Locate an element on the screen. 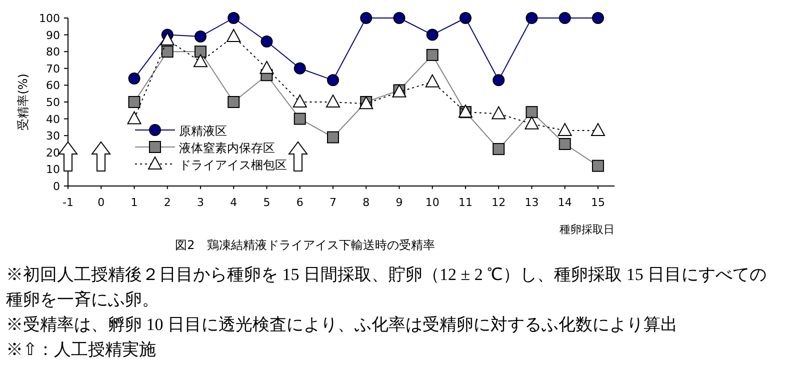 The width and height of the screenshot is (786, 381). x-tick-label: 11 is located at coordinates (465, 202).